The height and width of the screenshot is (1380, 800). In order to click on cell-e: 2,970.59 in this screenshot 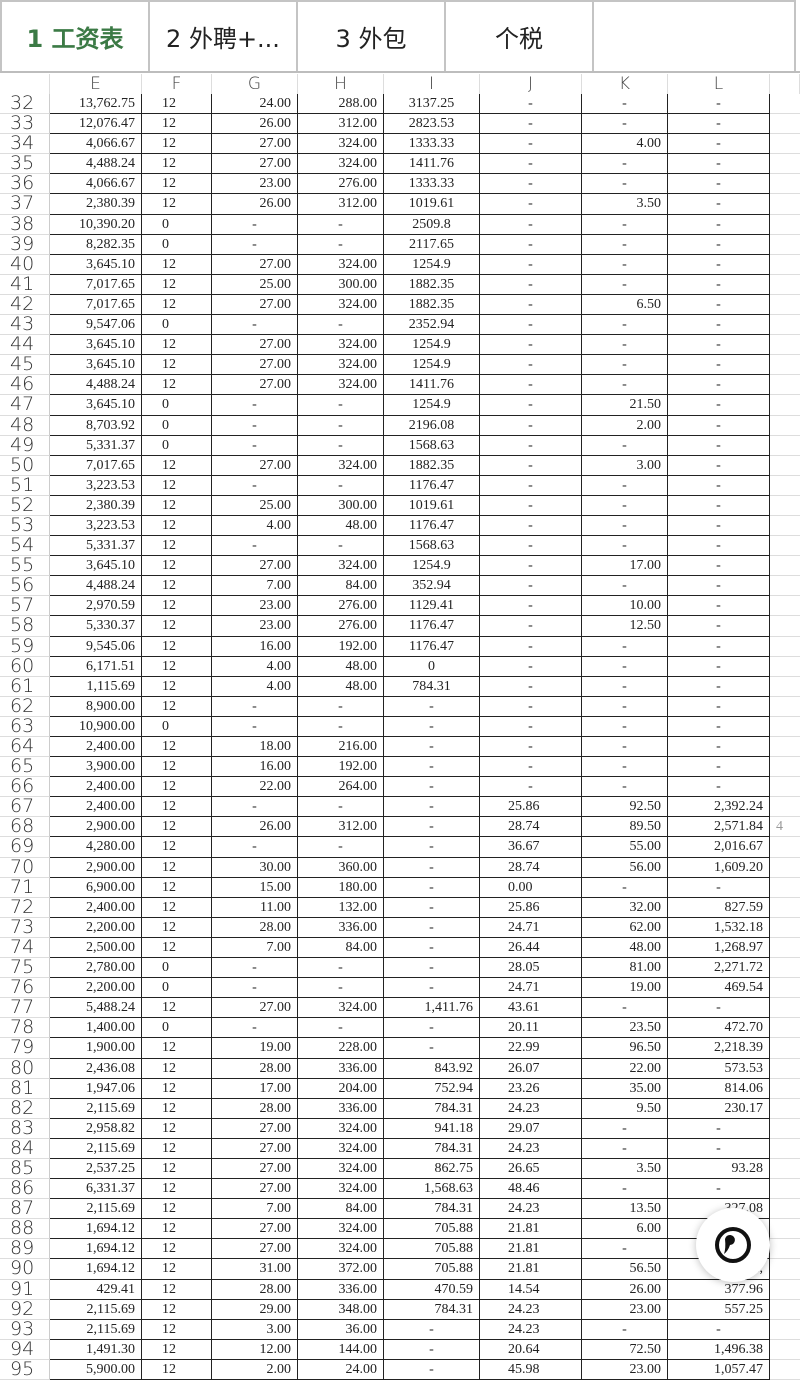, I will do `click(96, 606)`.